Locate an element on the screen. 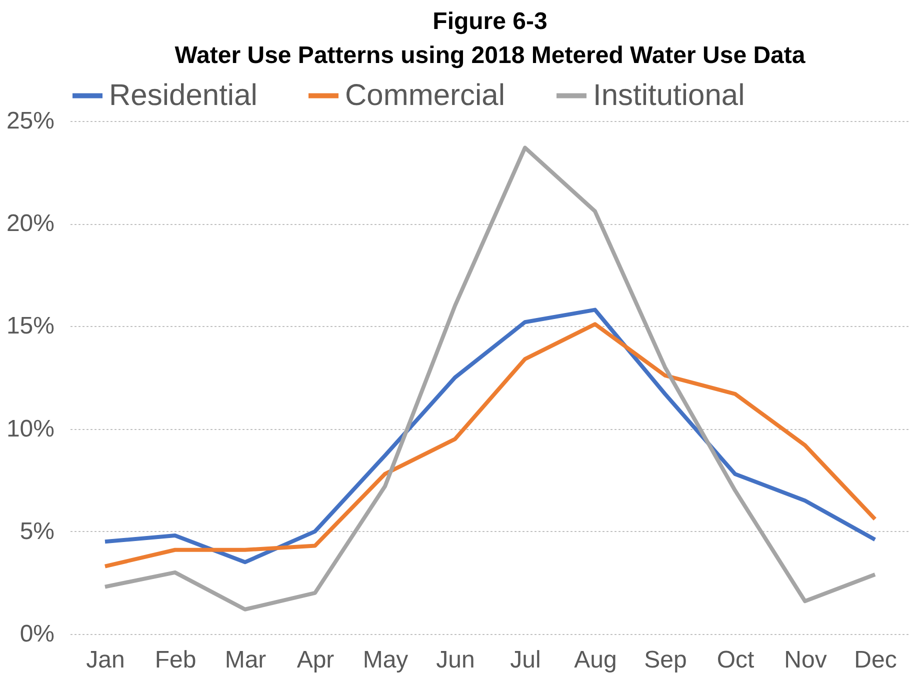  x-tick-label: Jan is located at coordinates (105, 660).